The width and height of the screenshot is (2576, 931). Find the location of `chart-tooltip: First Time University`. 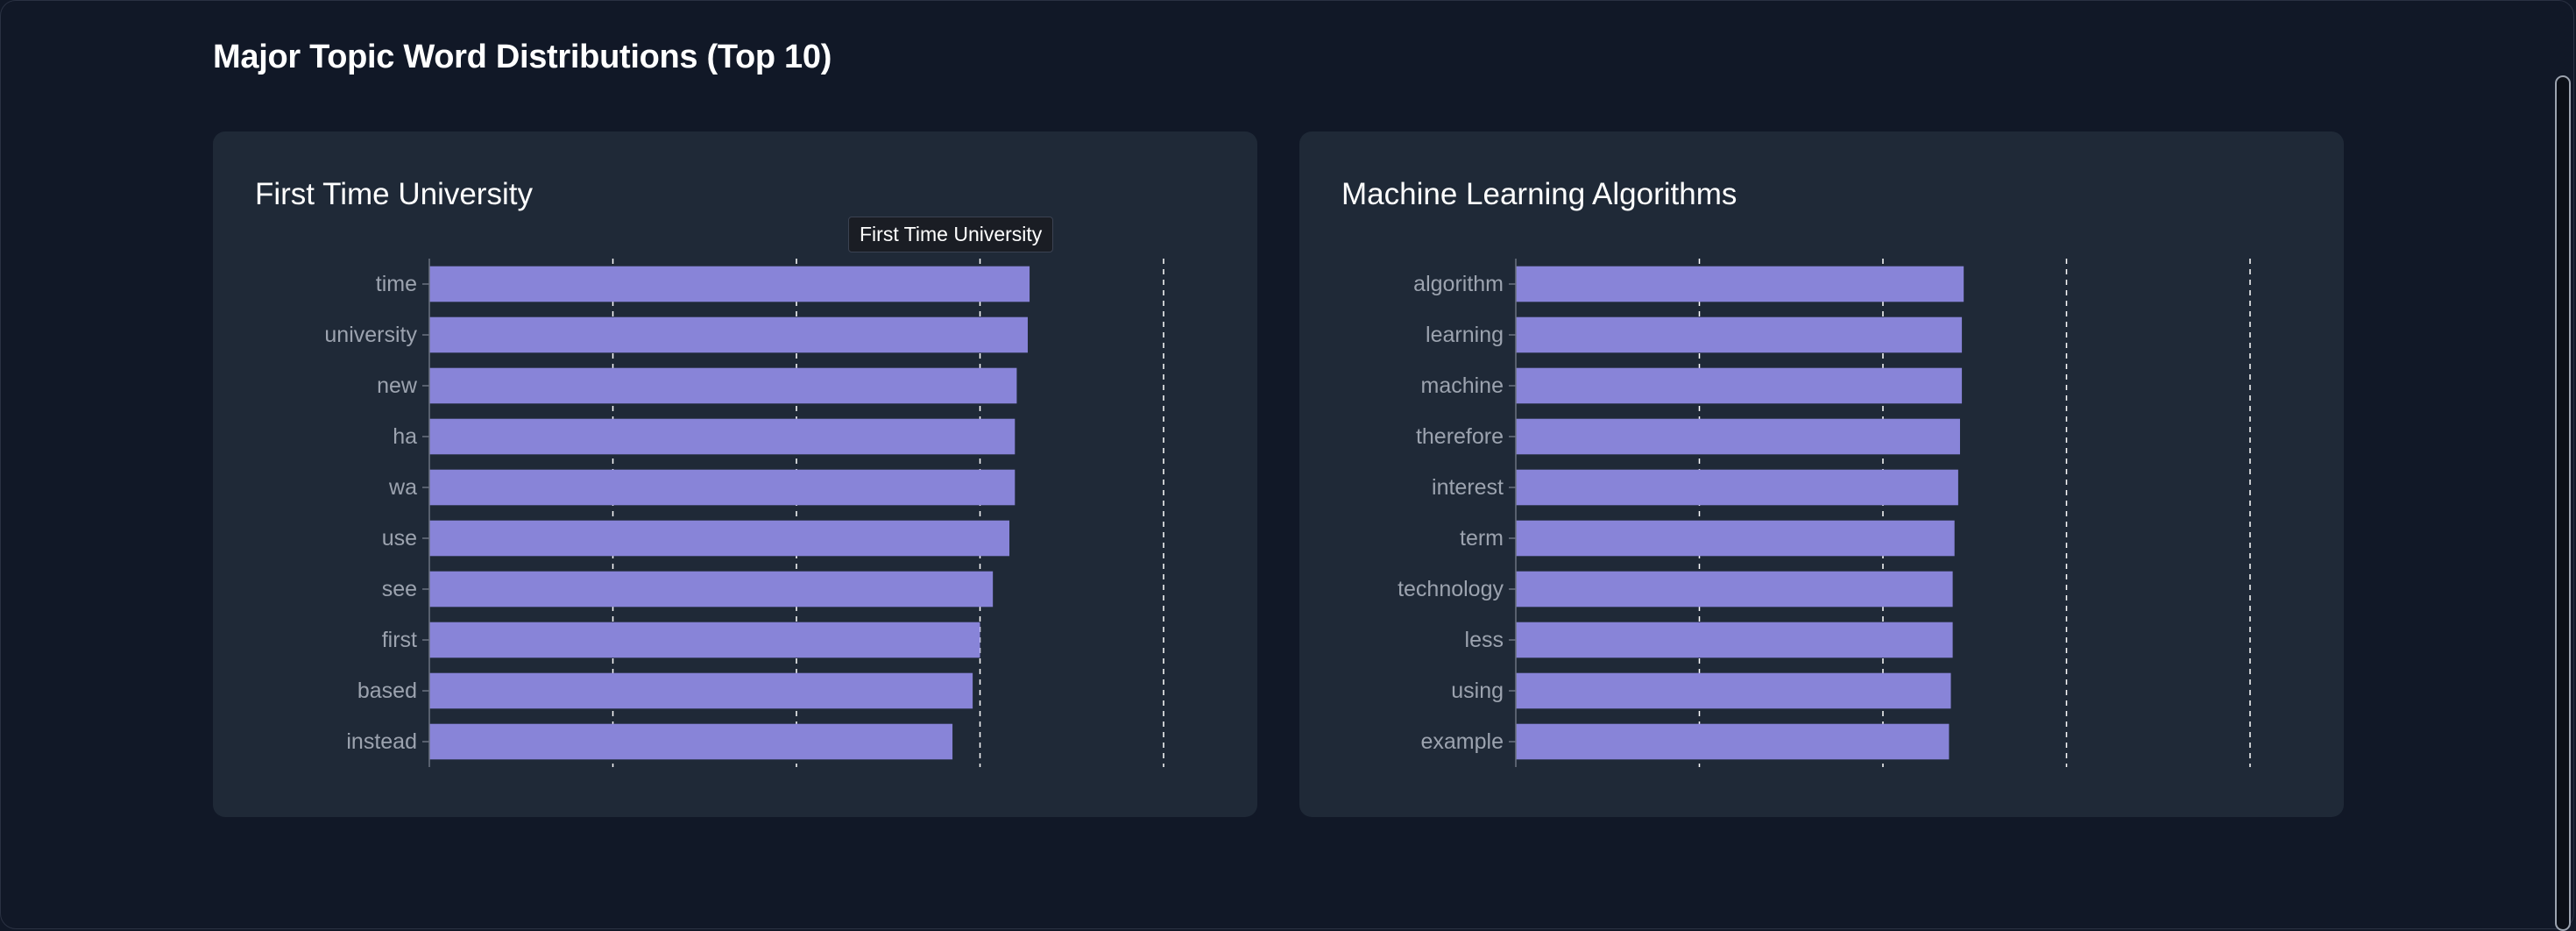

chart-tooltip: First Time University is located at coordinates (951, 234).